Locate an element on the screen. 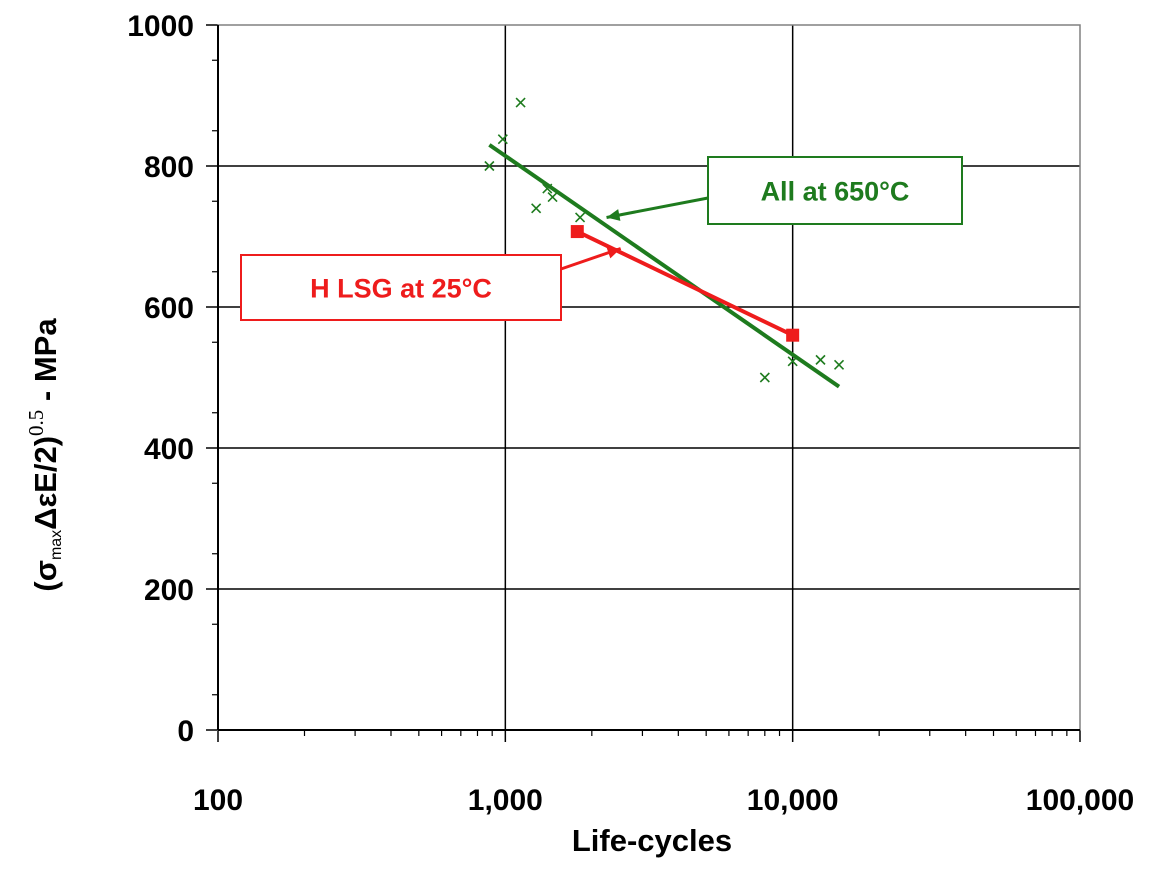 This screenshot has width=1168, height=876. annotation-layer: All at 650°C H LSG at 25°C is located at coordinates (601, 238).